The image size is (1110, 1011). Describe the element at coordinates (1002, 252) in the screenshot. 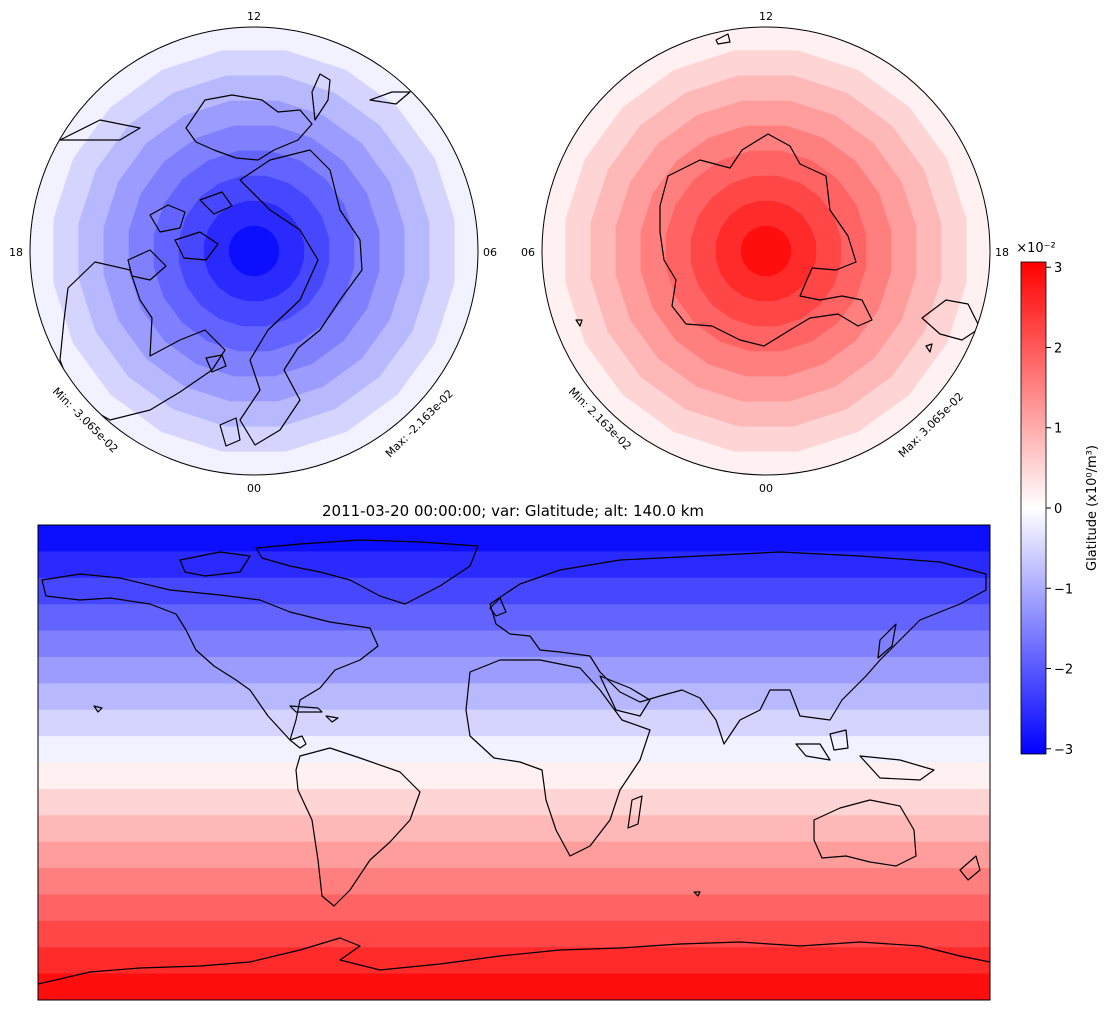

I see `south-label-right: 18` at that location.